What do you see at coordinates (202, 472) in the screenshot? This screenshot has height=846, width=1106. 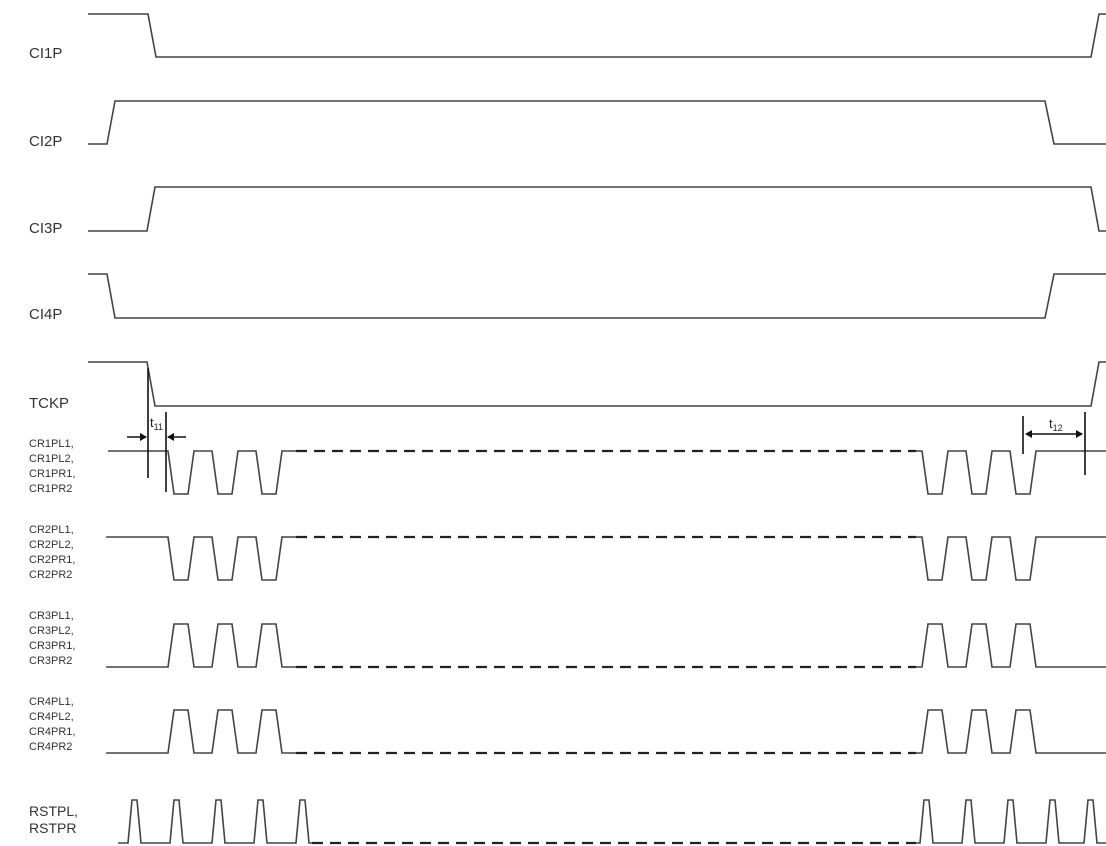 I see `wave-cr1-left` at bounding box center [202, 472].